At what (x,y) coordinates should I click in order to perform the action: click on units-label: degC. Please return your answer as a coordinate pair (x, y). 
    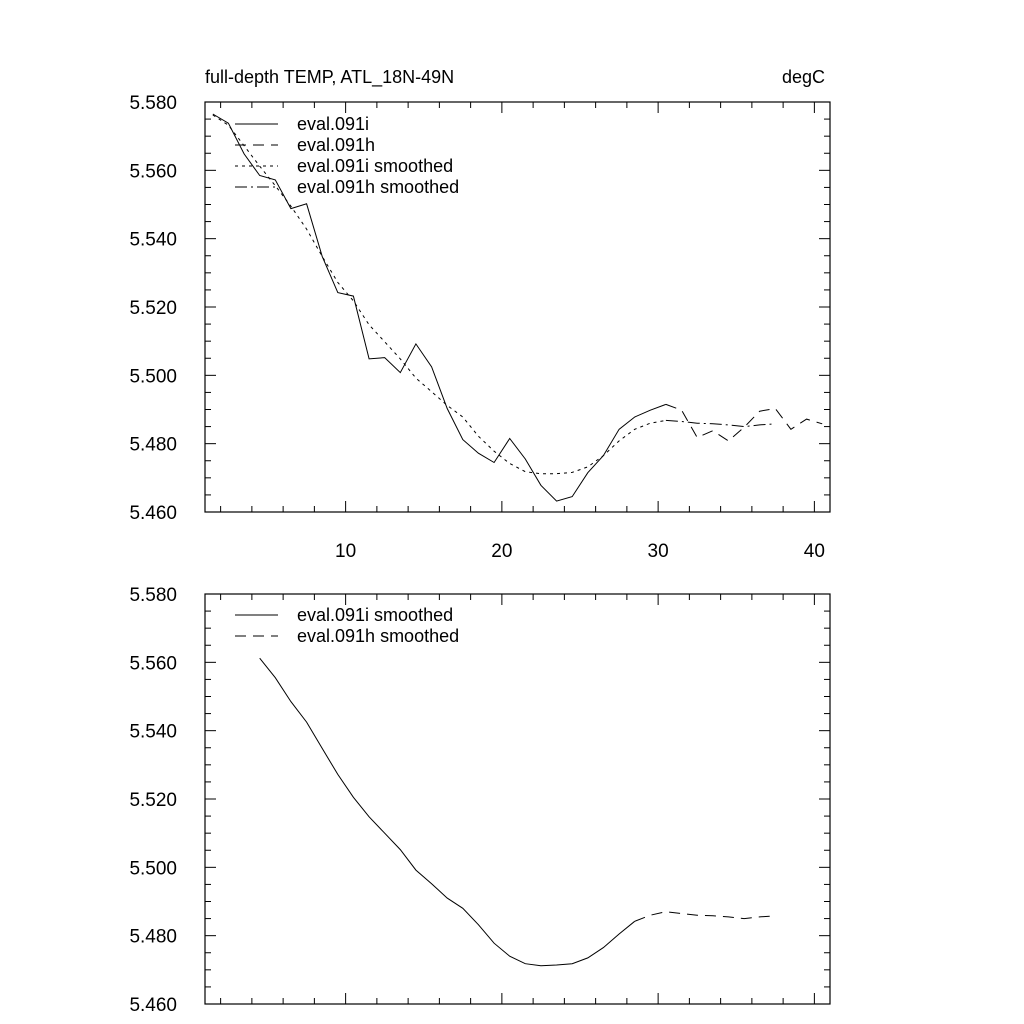
    Looking at the image, I should click on (803, 77).